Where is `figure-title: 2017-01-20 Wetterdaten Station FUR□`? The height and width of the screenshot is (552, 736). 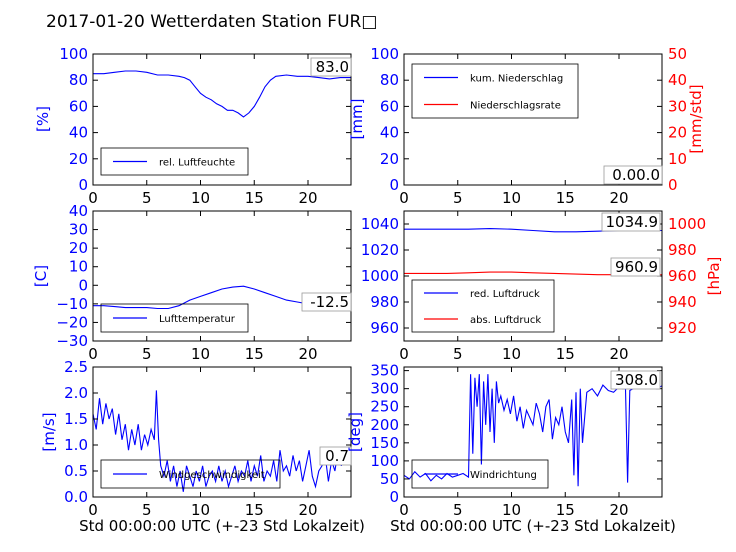 figure-title: 2017-01-20 Wetterdaten Station FUR□ is located at coordinates (211, 22).